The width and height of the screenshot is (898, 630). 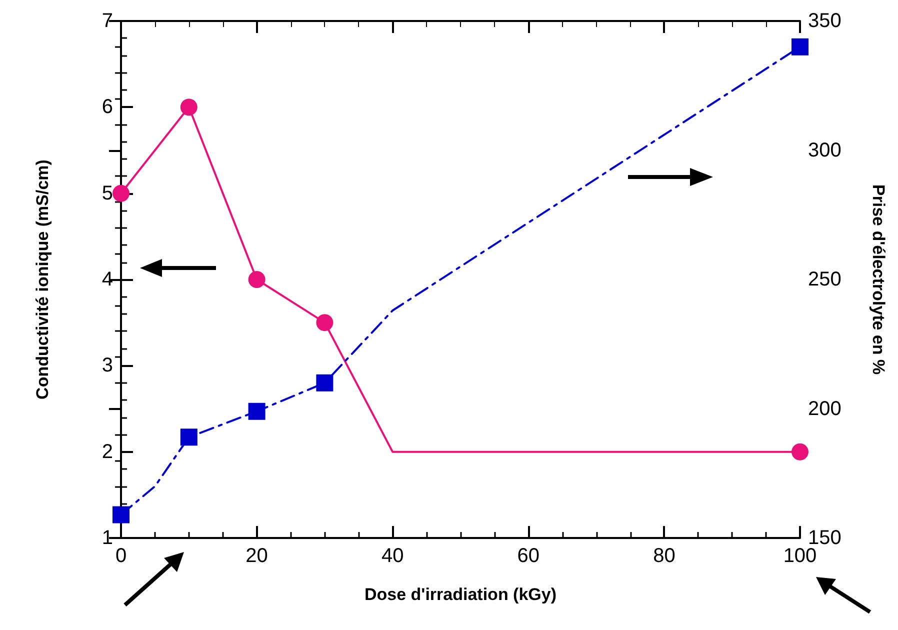 I want to click on y-tick-label: 1, so click(x=107, y=538).